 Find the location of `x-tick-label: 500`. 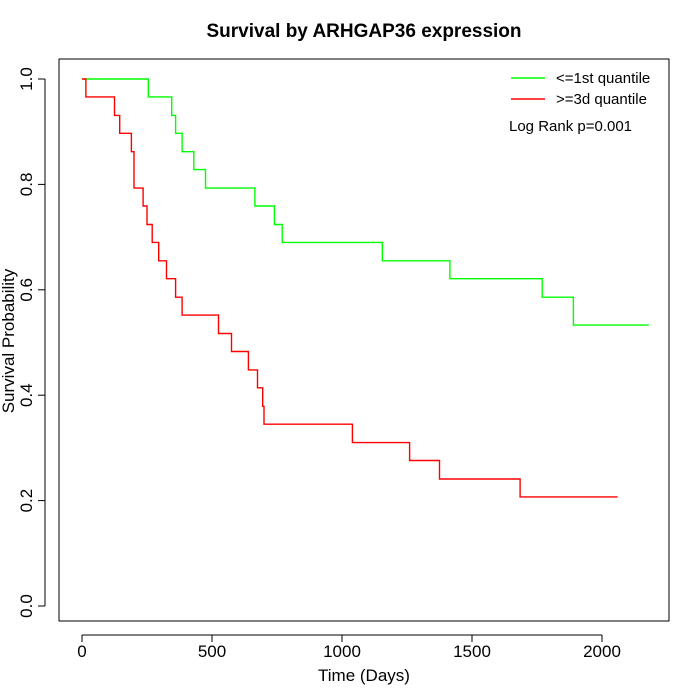

x-tick-label: 500 is located at coordinates (212, 651).